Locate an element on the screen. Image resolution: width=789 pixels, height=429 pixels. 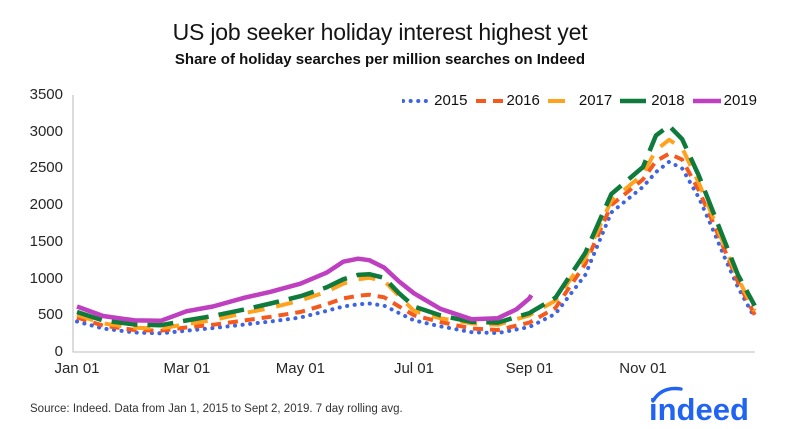
legend-label-2016: 2016 is located at coordinates (523, 100).